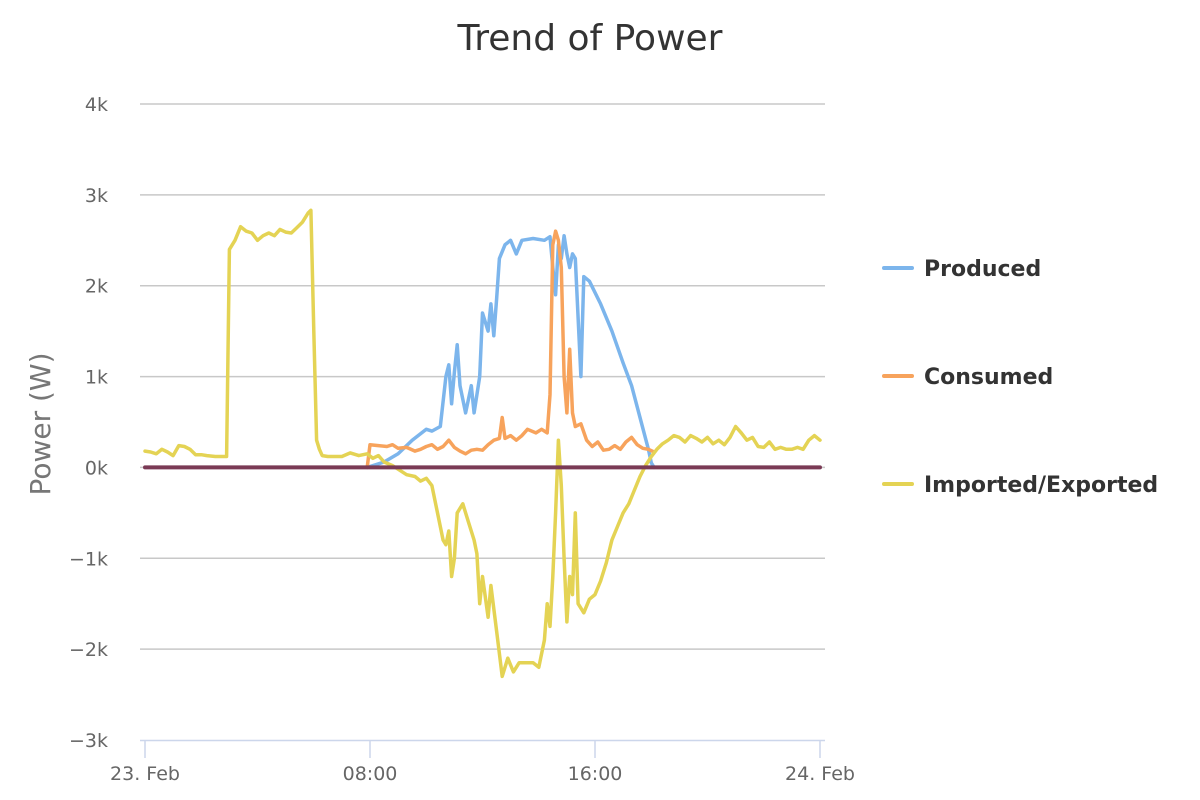  What do you see at coordinates (370, 774) in the screenshot?
I see `x-tick-label: 08:00` at bounding box center [370, 774].